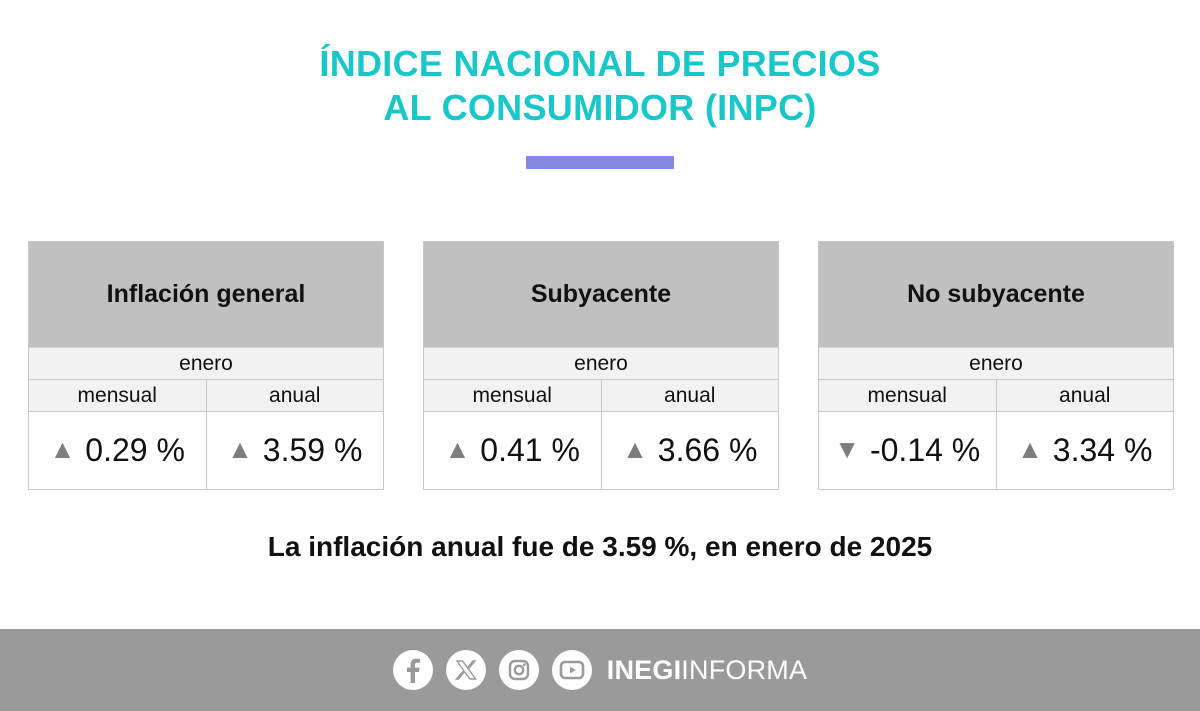 The height and width of the screenshot is (711, 1200). I want to click on annual-value: 3.66 %, so click(707, 450).